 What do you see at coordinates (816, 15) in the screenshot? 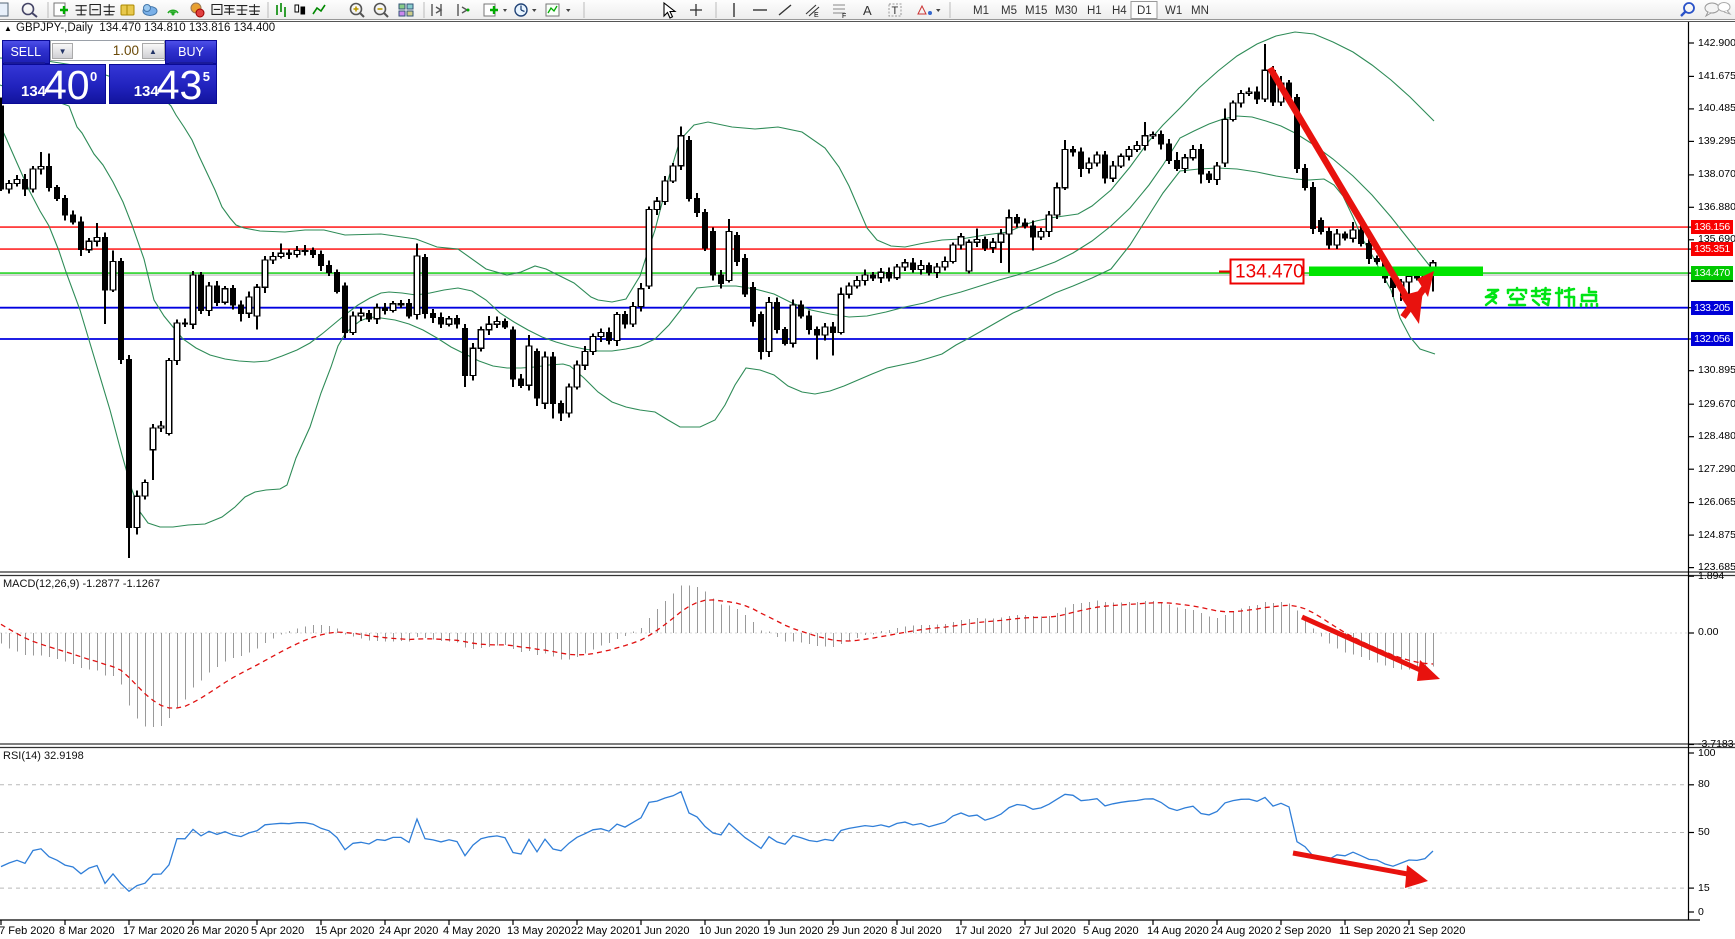
I see `svg-text: E` at bounding box center [816, 15].